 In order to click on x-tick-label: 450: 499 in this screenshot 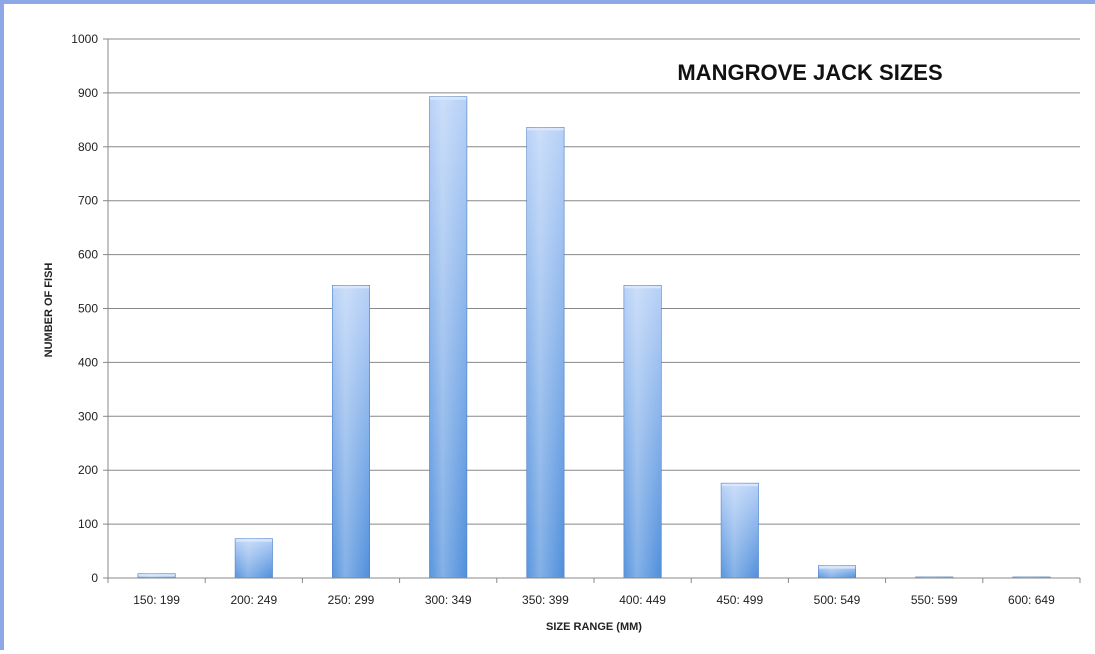, I will do `click(739, 600)`.